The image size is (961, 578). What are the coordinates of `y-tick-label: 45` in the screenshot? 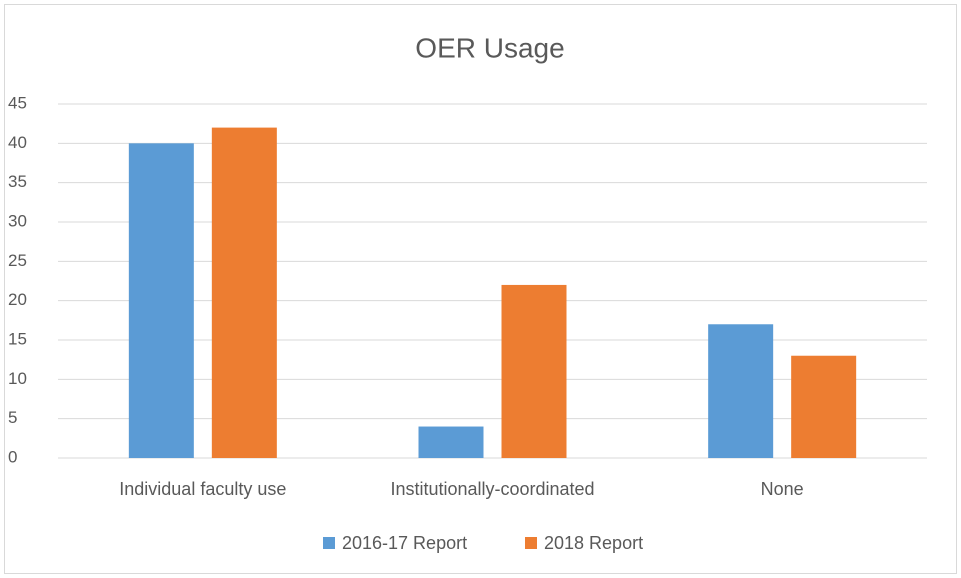 It's located at (17, 102).